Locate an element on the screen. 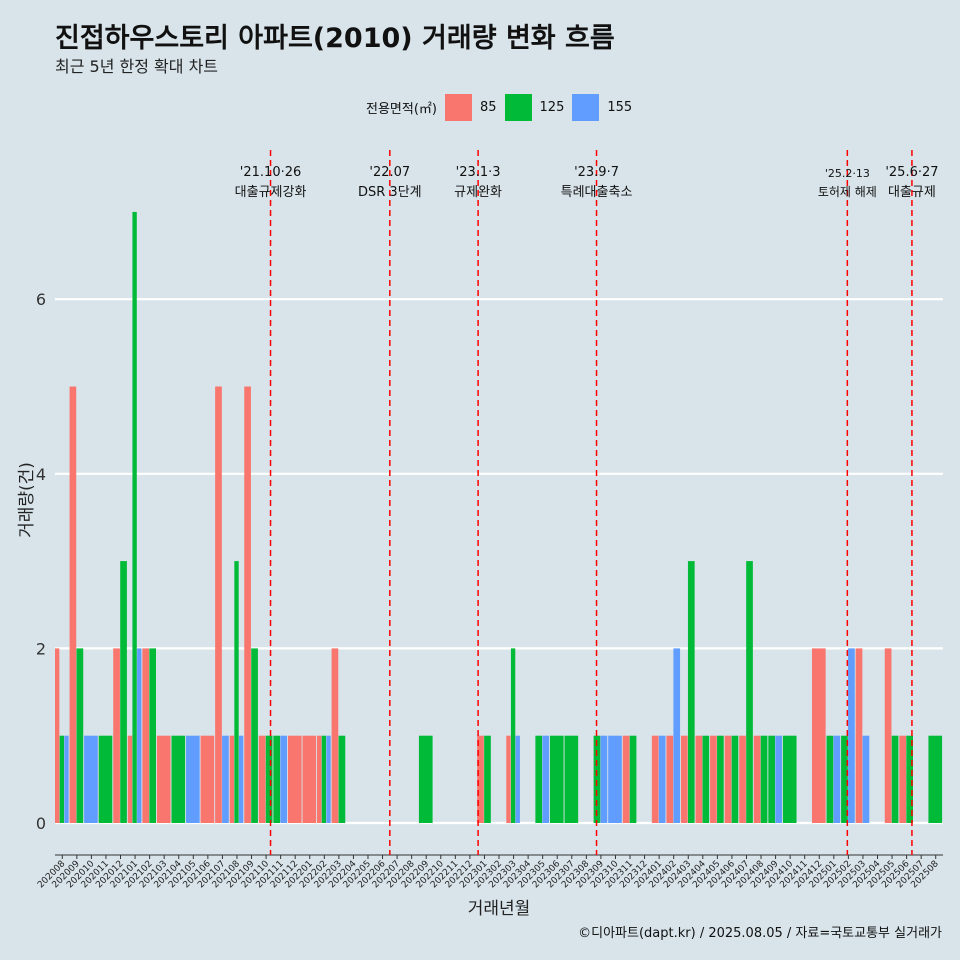 This screenshot has width=960, height=960. y-tick-label: 0 is located at coordinates (41, 823).